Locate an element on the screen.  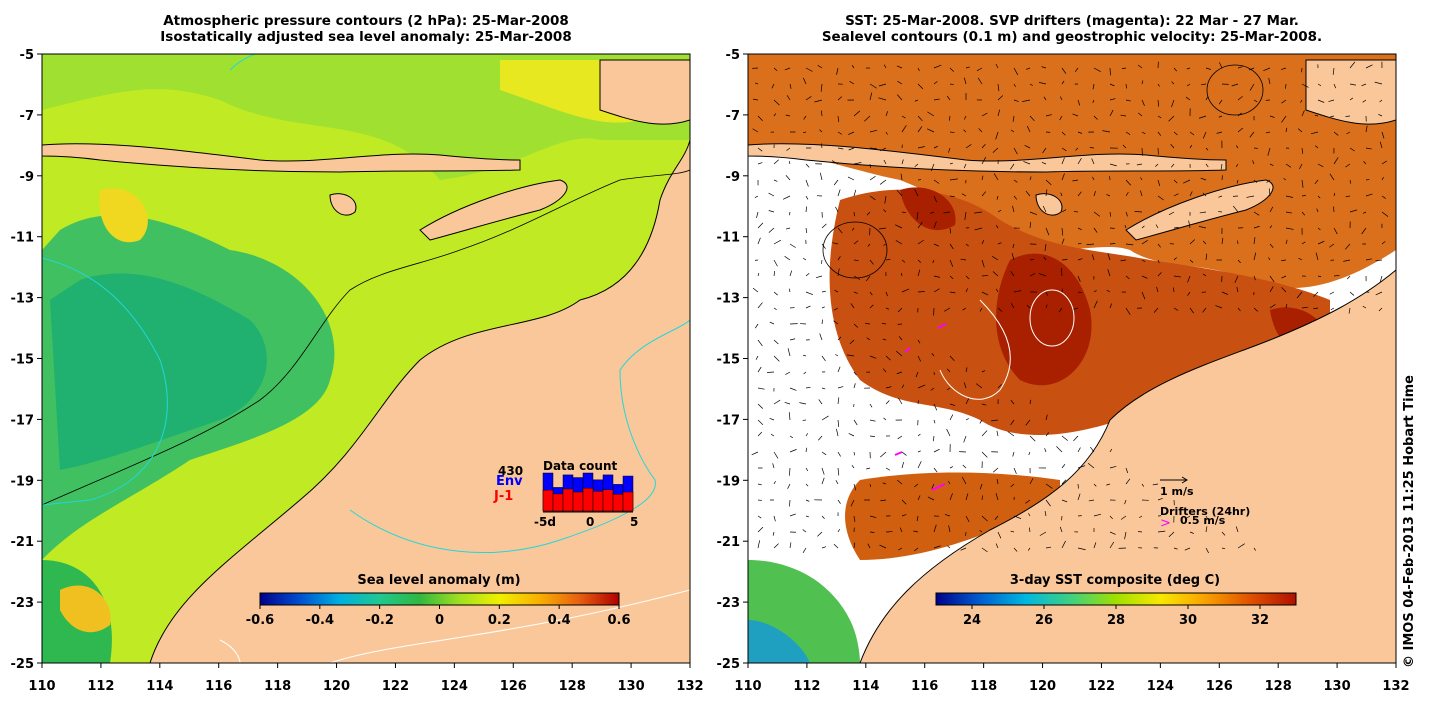
colorbar-tick-label: 28 is located at coordinates (1116, 620).